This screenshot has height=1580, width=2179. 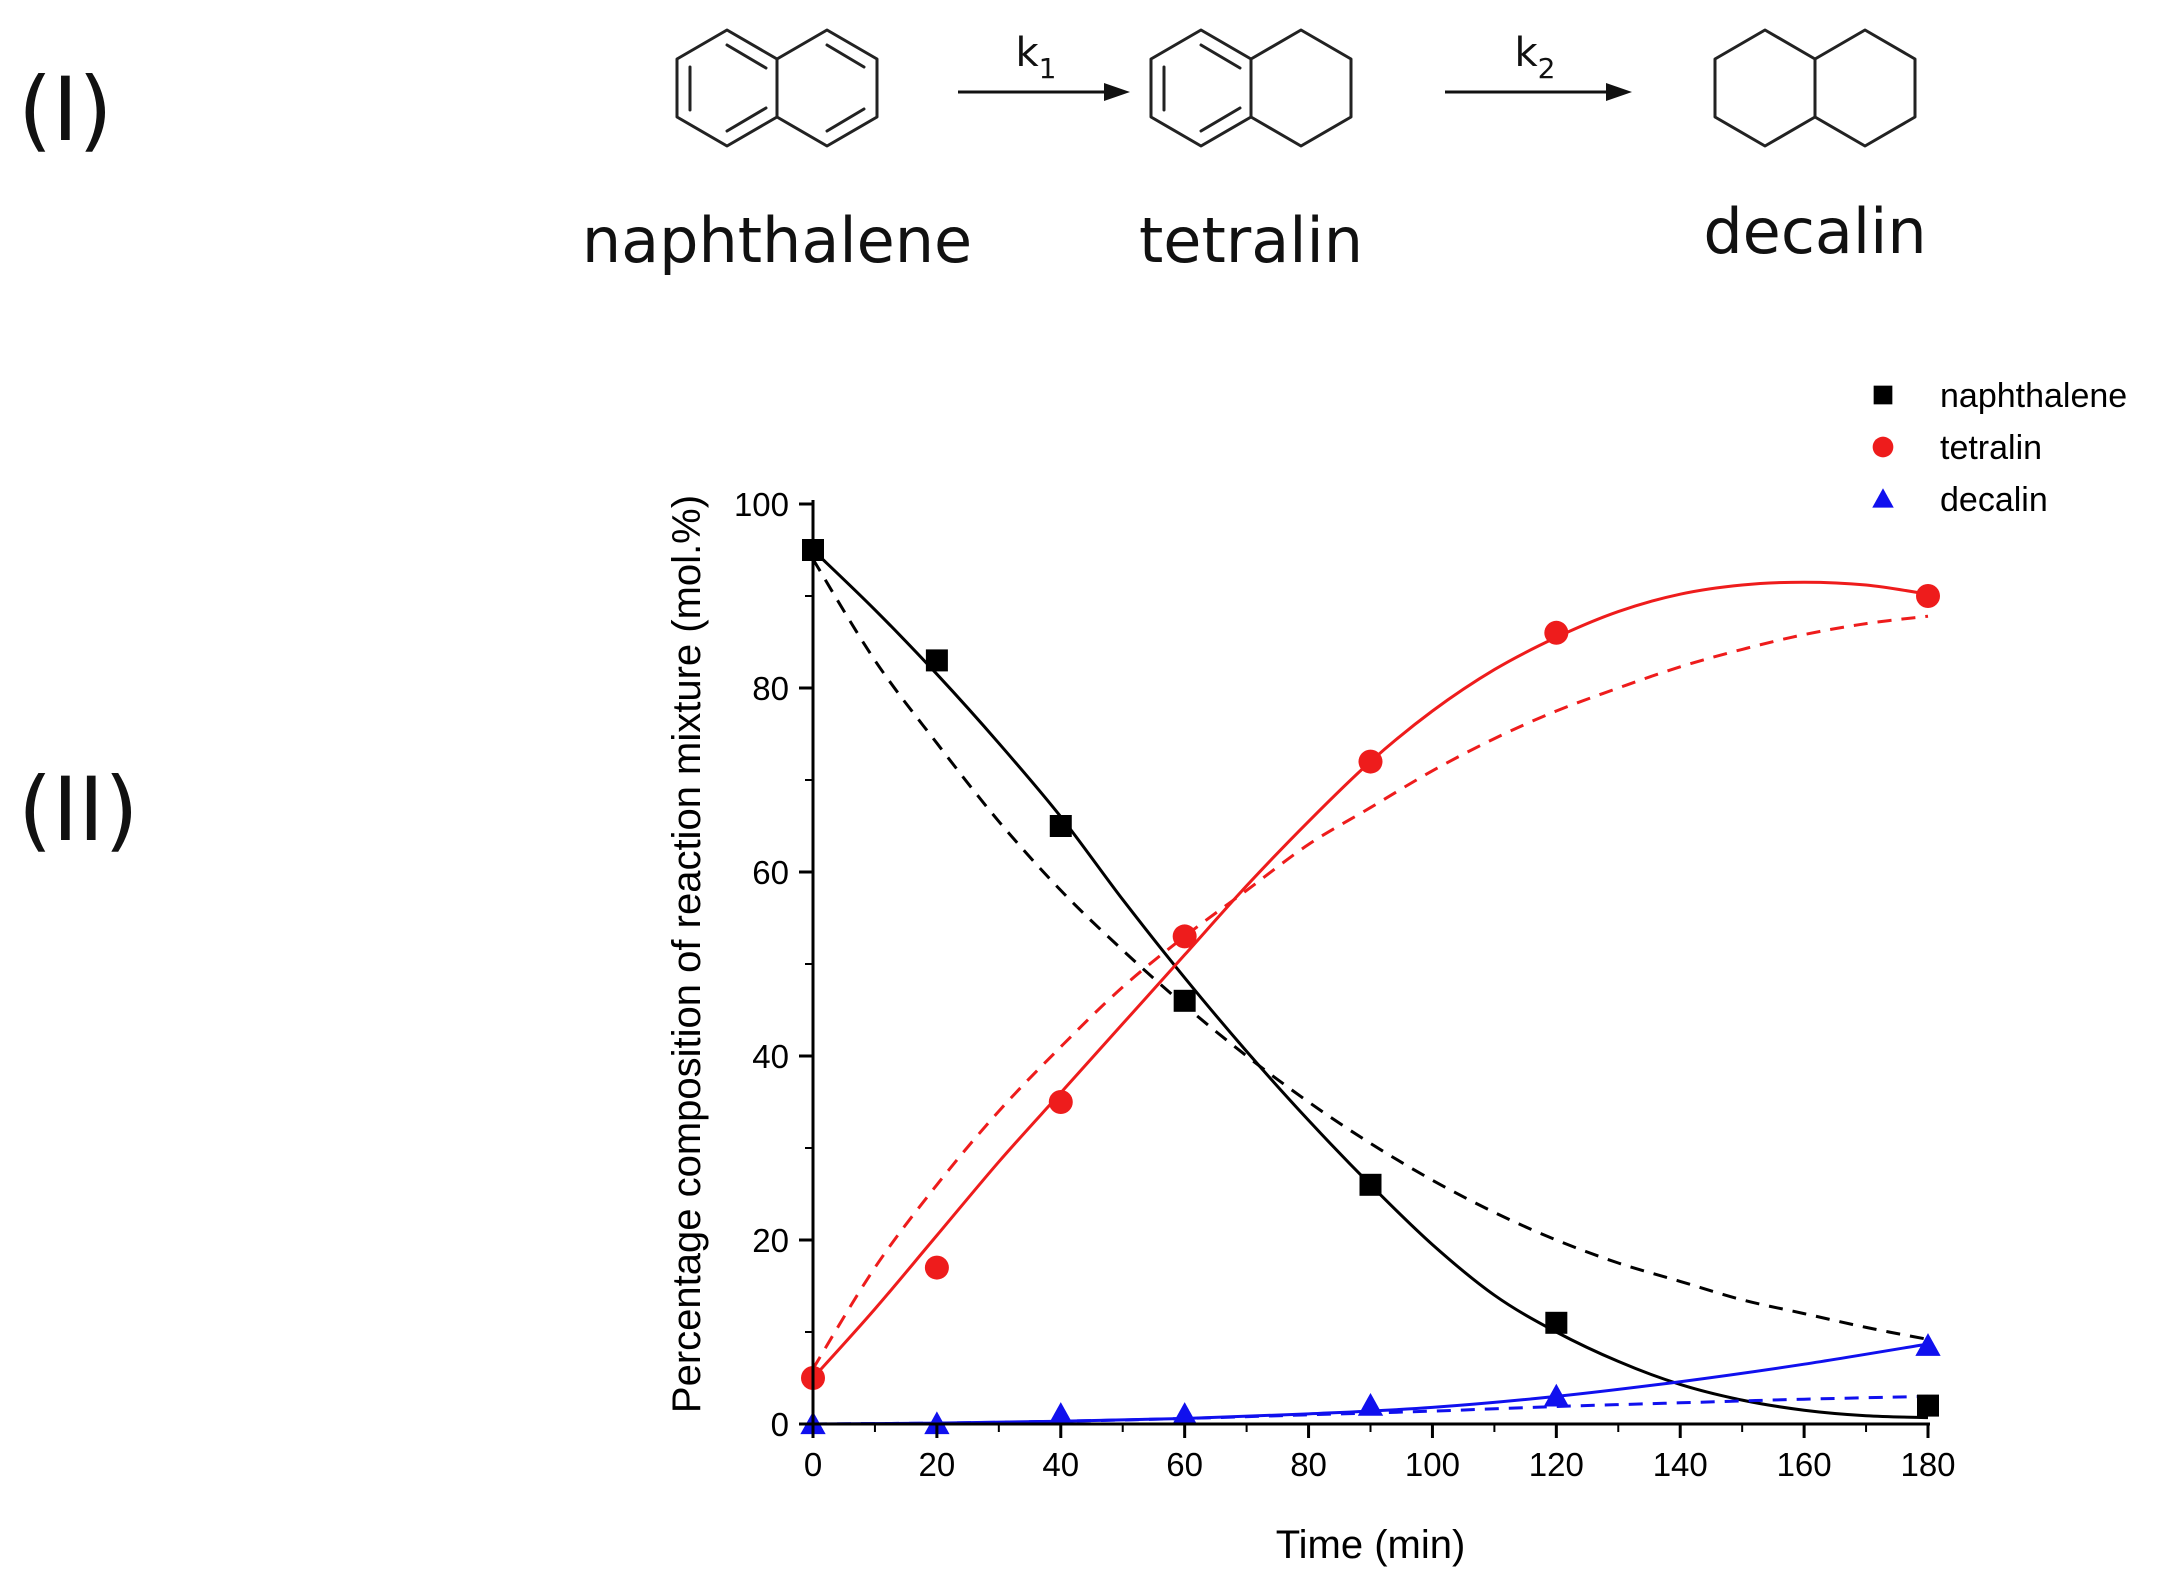 What do you see at coordinates (1535, 57) in the screenshot?
I see `rate-constant-k2: k2` at bounding box center [1535, 57].